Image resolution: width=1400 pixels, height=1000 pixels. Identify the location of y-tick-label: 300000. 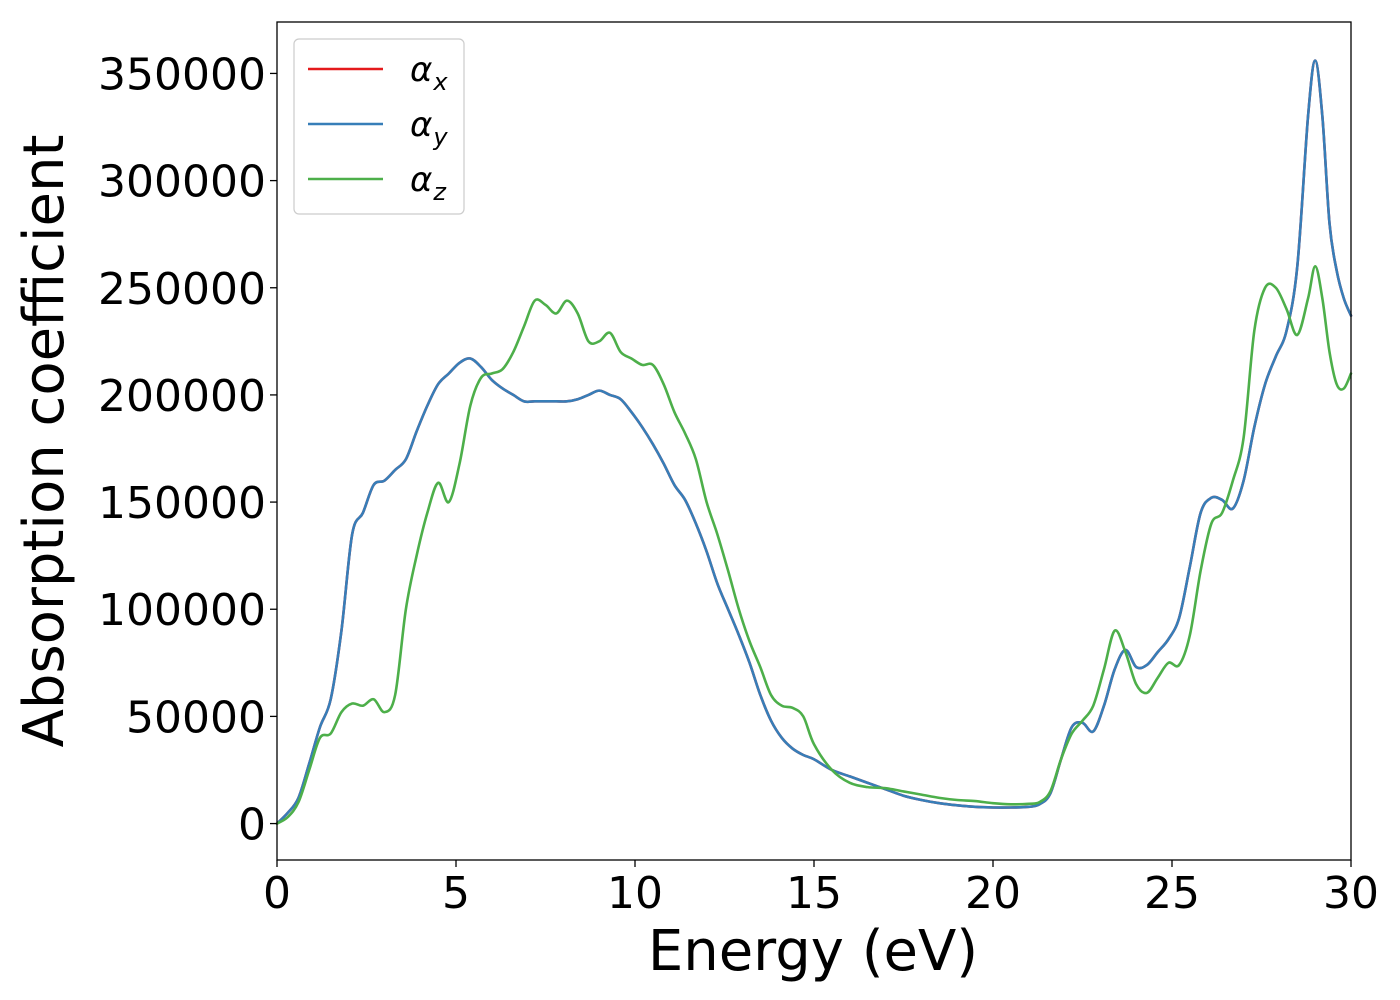
(182, 182).